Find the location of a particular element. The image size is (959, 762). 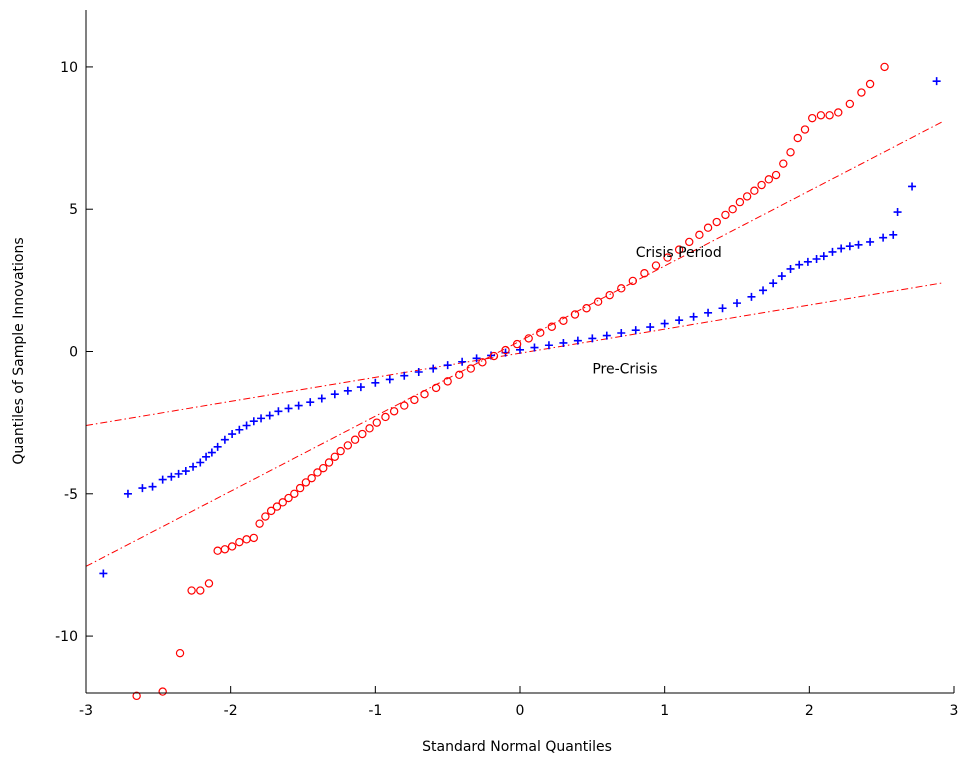

x-tick-label: 0 is located at coordinates (520, 711).